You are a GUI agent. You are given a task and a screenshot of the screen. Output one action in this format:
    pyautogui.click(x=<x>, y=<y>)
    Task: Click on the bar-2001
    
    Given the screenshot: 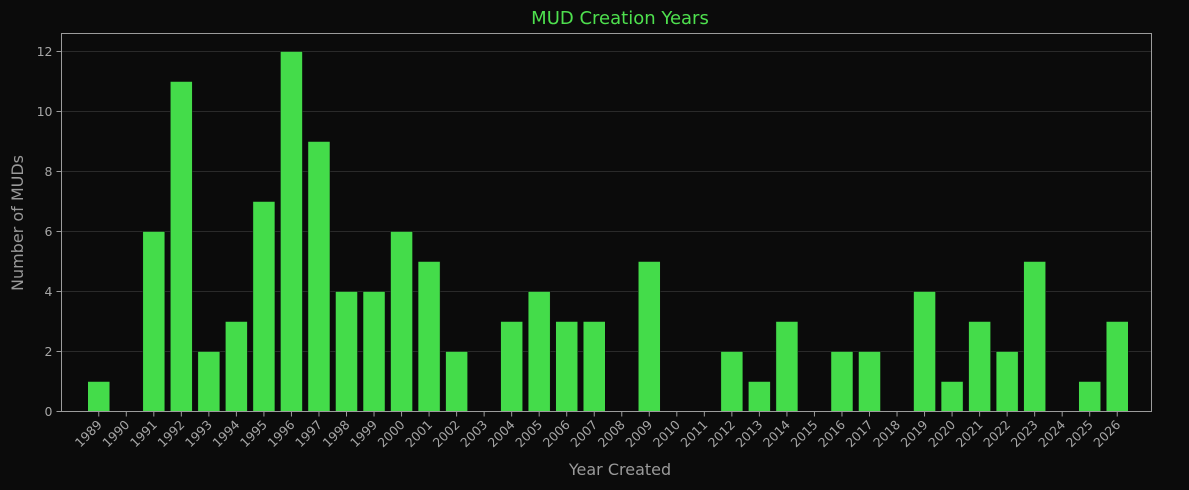 What is the action you would take?
    pyautogui.click(x=429, y=336)
    